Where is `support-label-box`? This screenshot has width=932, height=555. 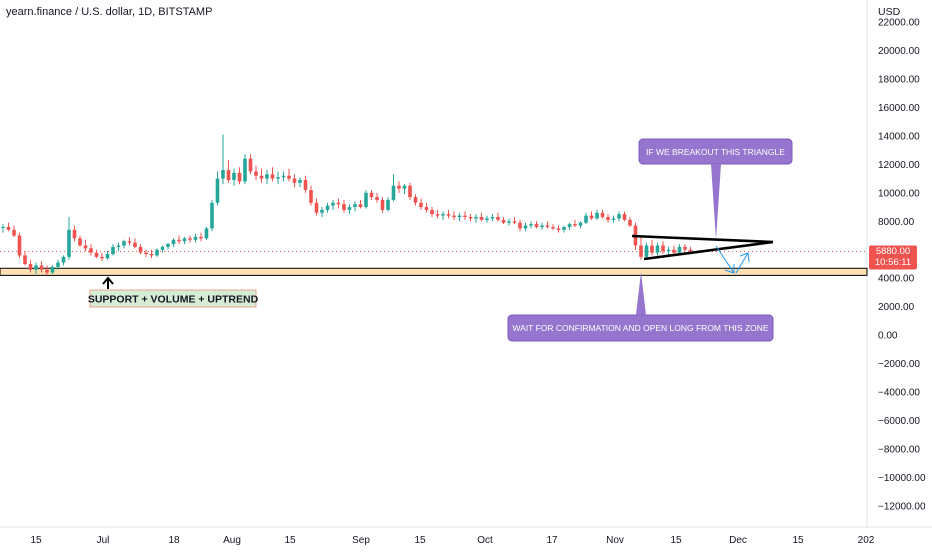 support-label-box is located at coordinates (173, 298).